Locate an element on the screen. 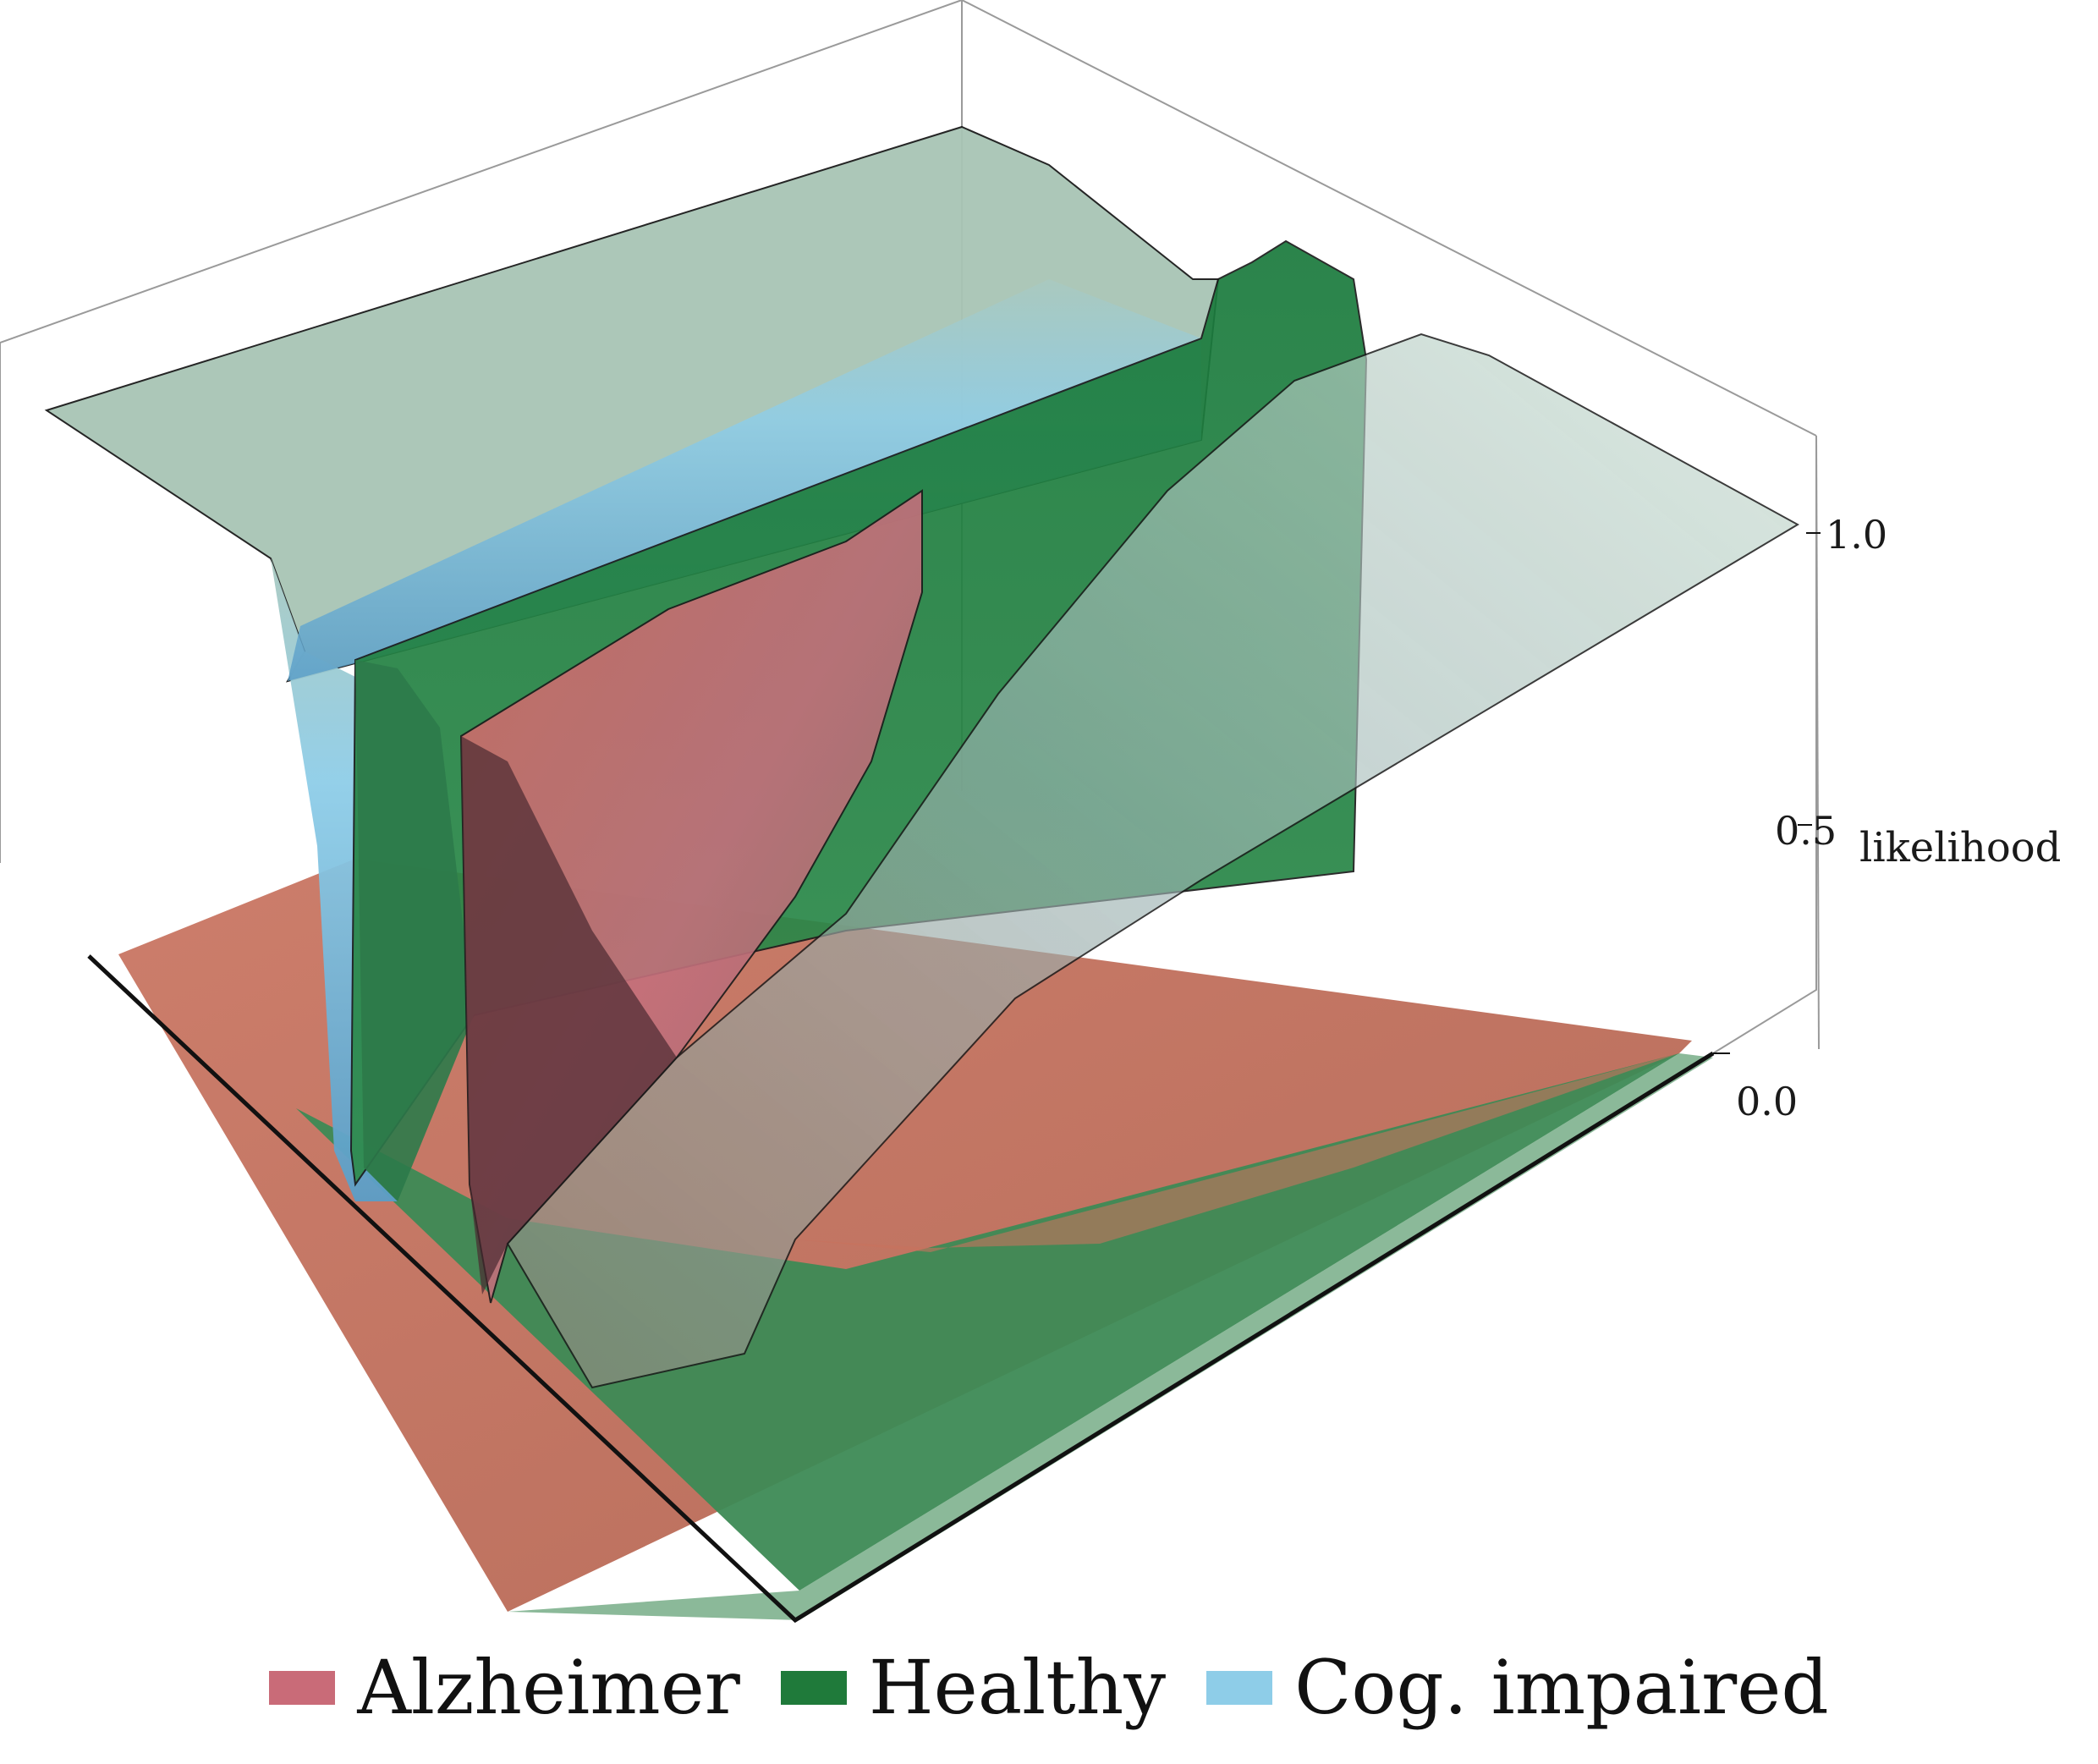 This screenshot has height=1764, width=2098. legend-item-cog-impaired: Cog. impaired is located at coordinates (1517, 1688).